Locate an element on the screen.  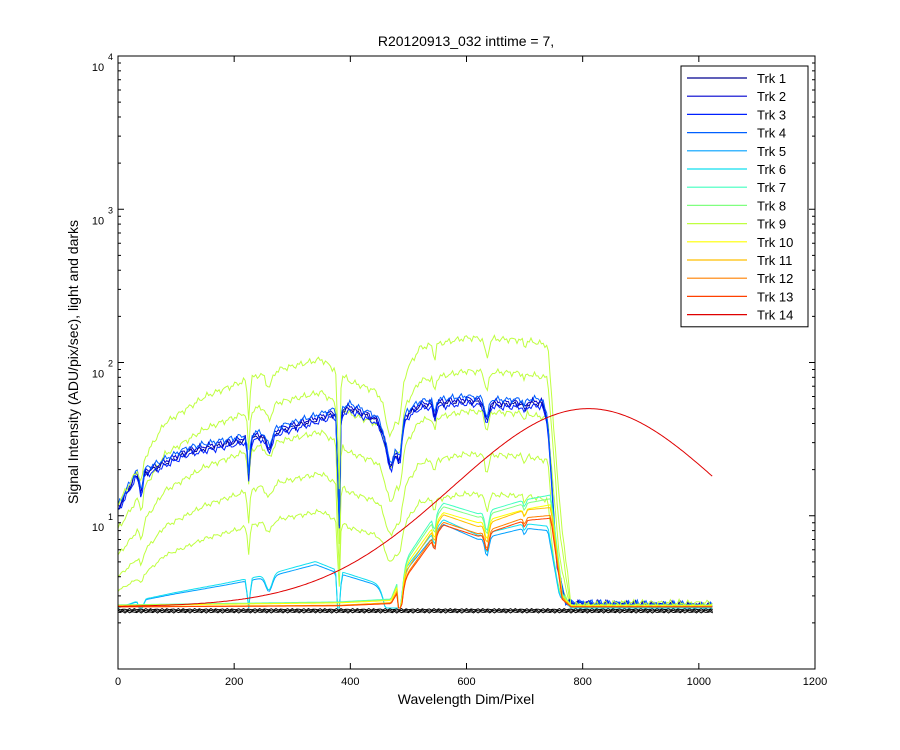
legend-entry-label: Trk 3 is located at coordinates (771, 114).